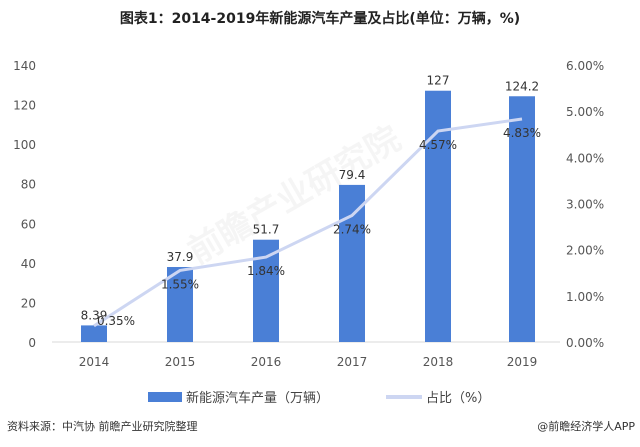  Describe the element at coordinates (24, 106) in the screenshot. I see `left-tick-label: 120` at that location.